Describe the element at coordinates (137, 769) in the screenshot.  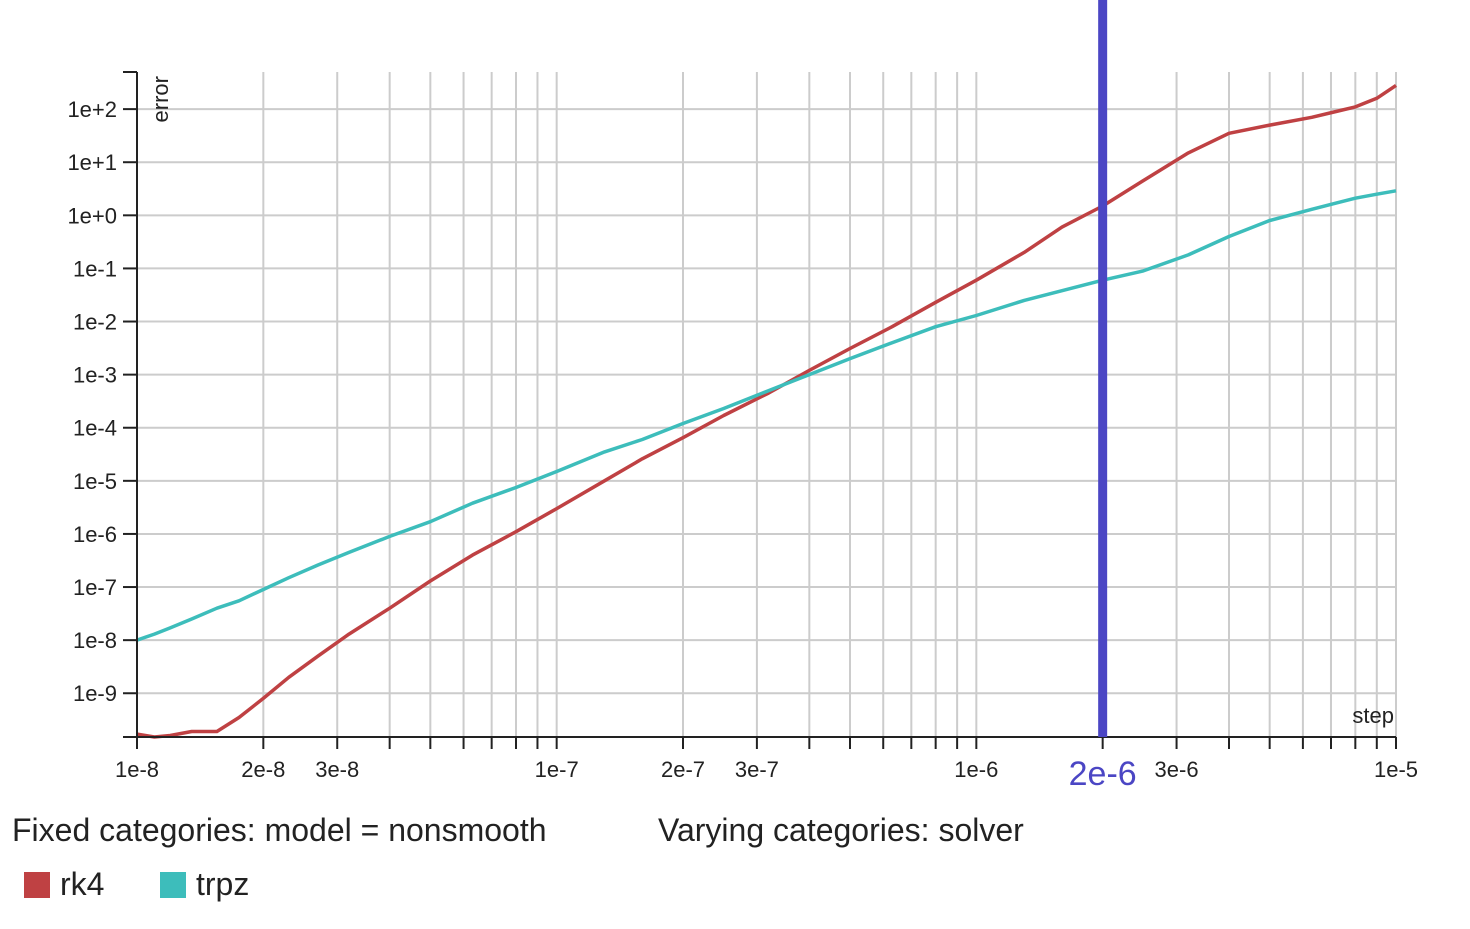
I see `x-tick-label: 1e-8` at that location.